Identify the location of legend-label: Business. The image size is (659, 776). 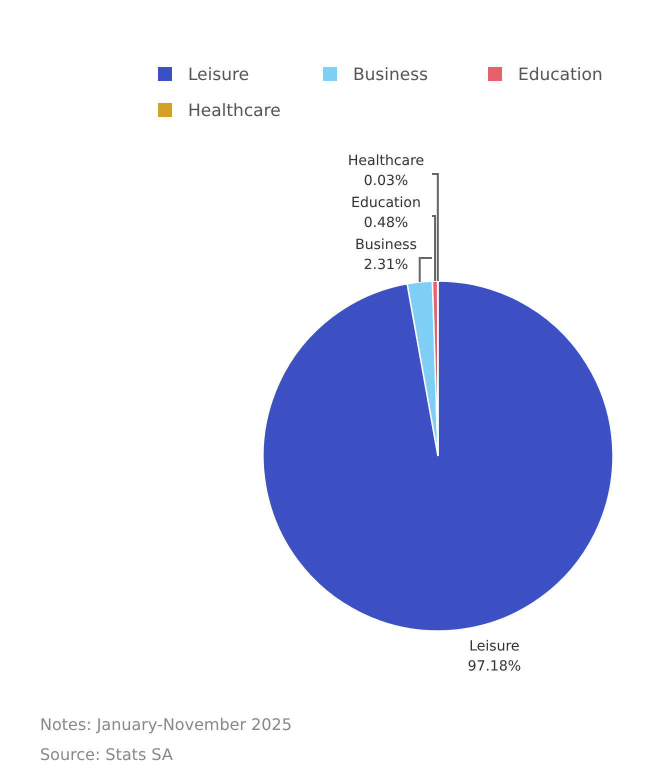
(390, 75).